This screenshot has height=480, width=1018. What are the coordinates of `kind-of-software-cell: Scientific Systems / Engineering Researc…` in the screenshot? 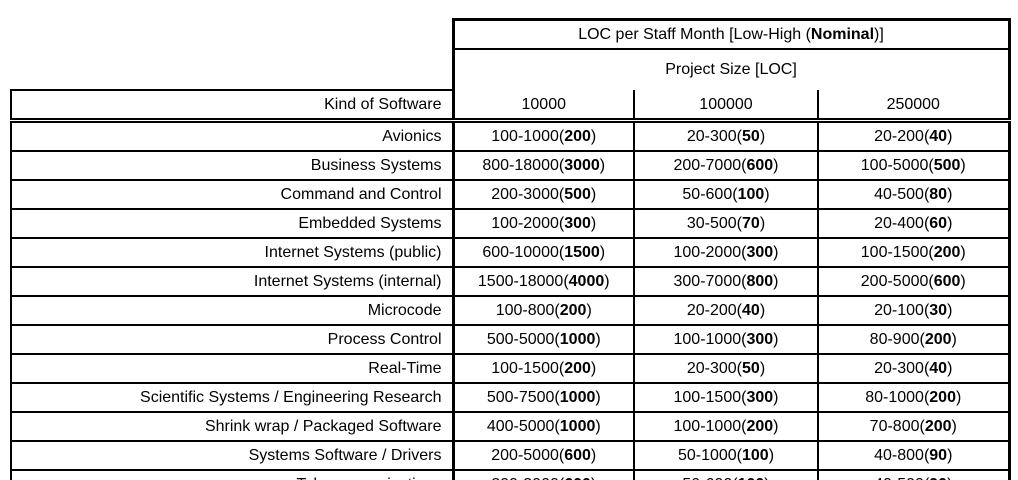 It's located at (232, 397).